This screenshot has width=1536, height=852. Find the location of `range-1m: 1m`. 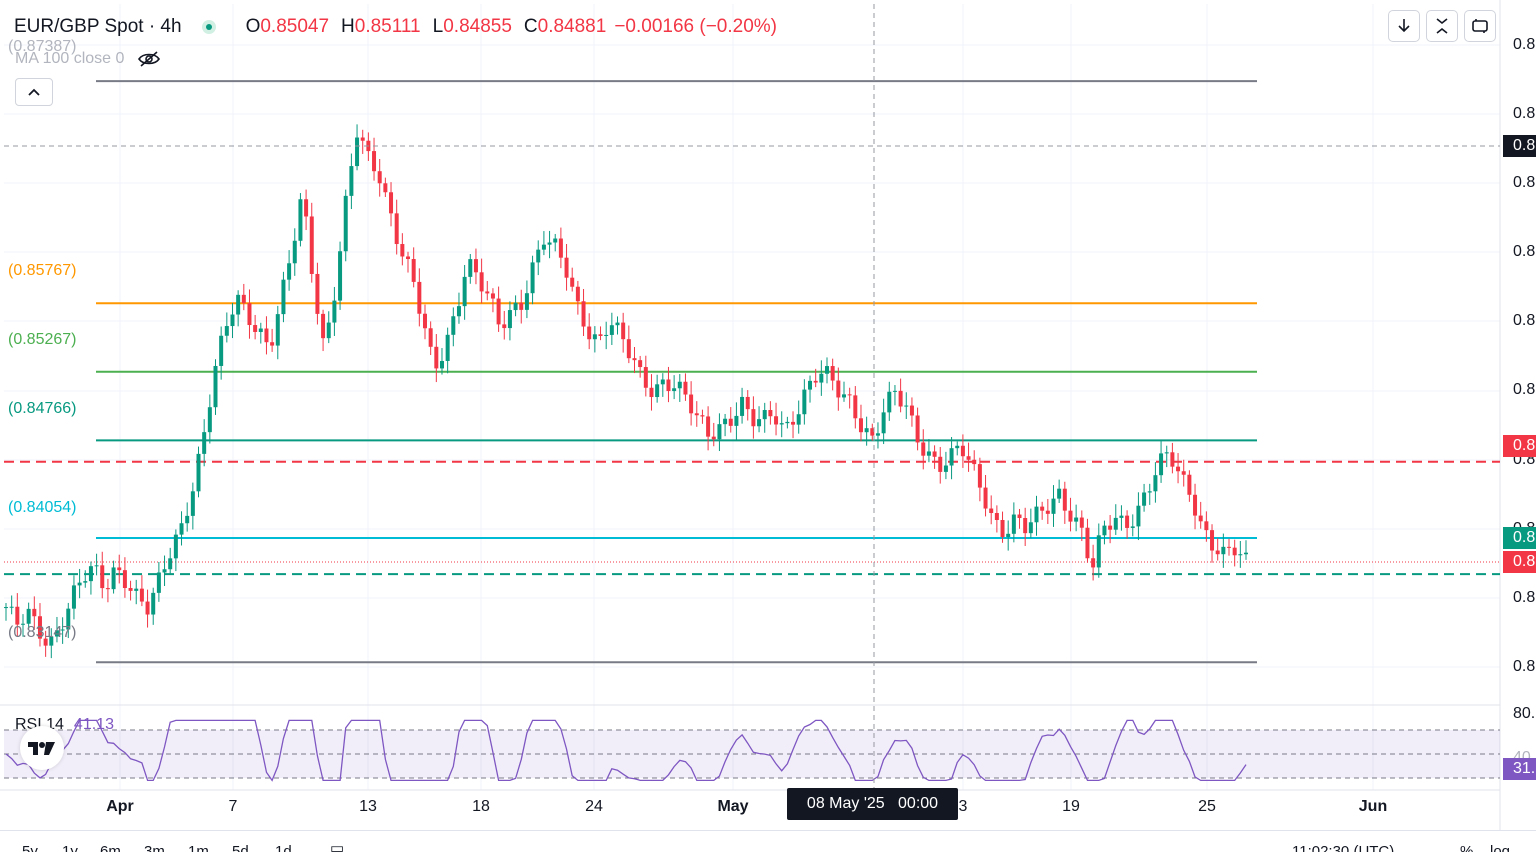

range-1m: 1m is located at coordinates (198, 847).